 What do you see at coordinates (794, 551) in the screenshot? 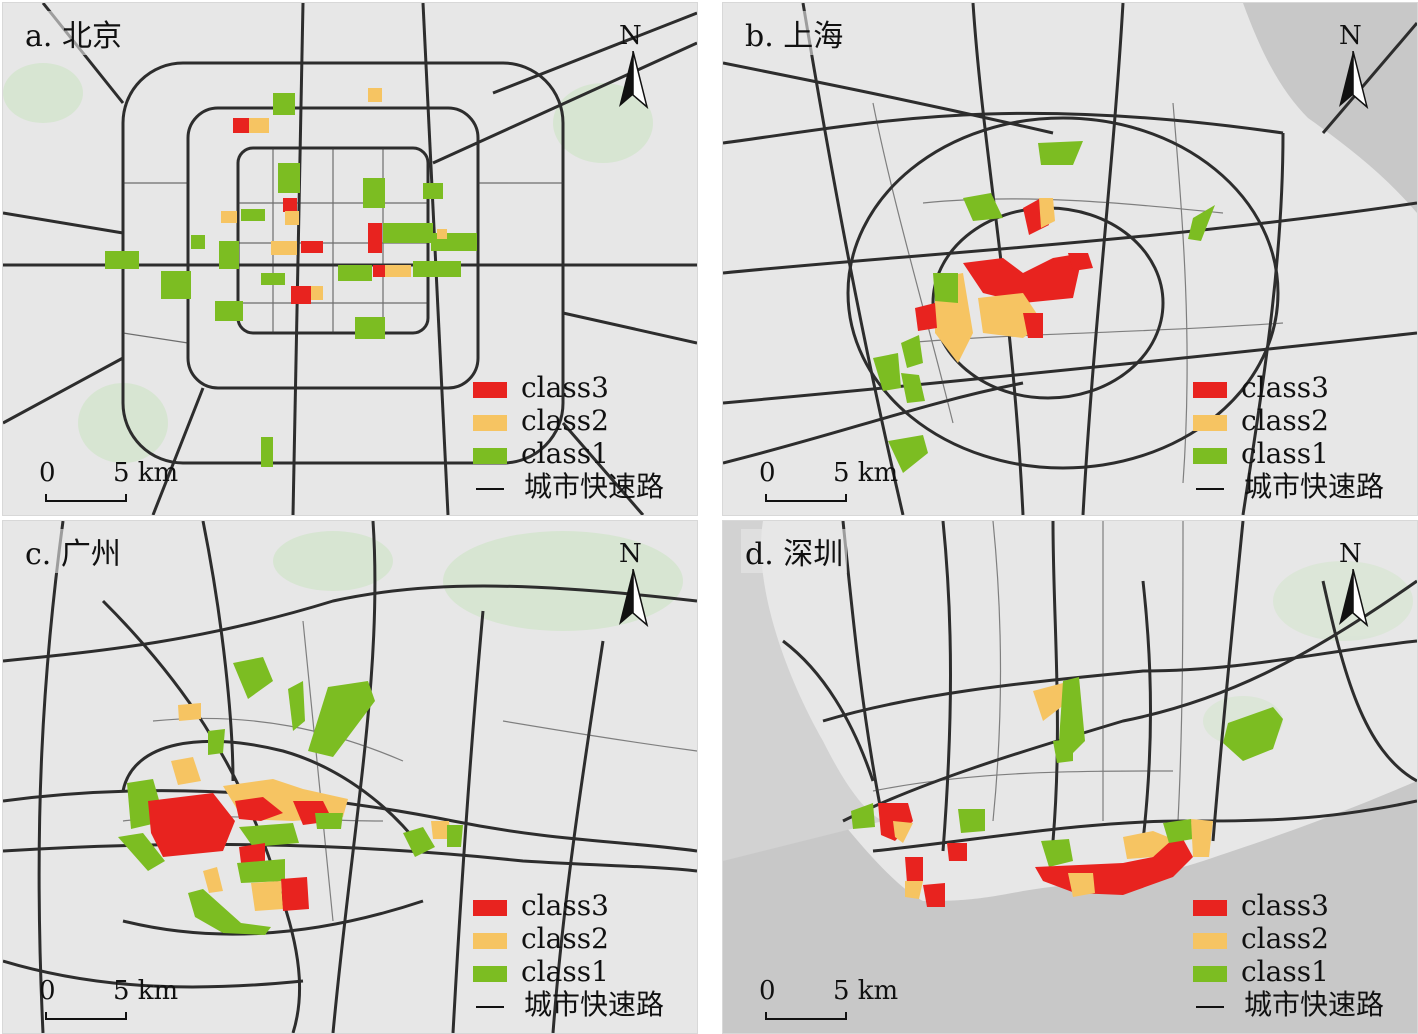
I see `panel-title: d. 深圳` at bounding box center [794, 551].